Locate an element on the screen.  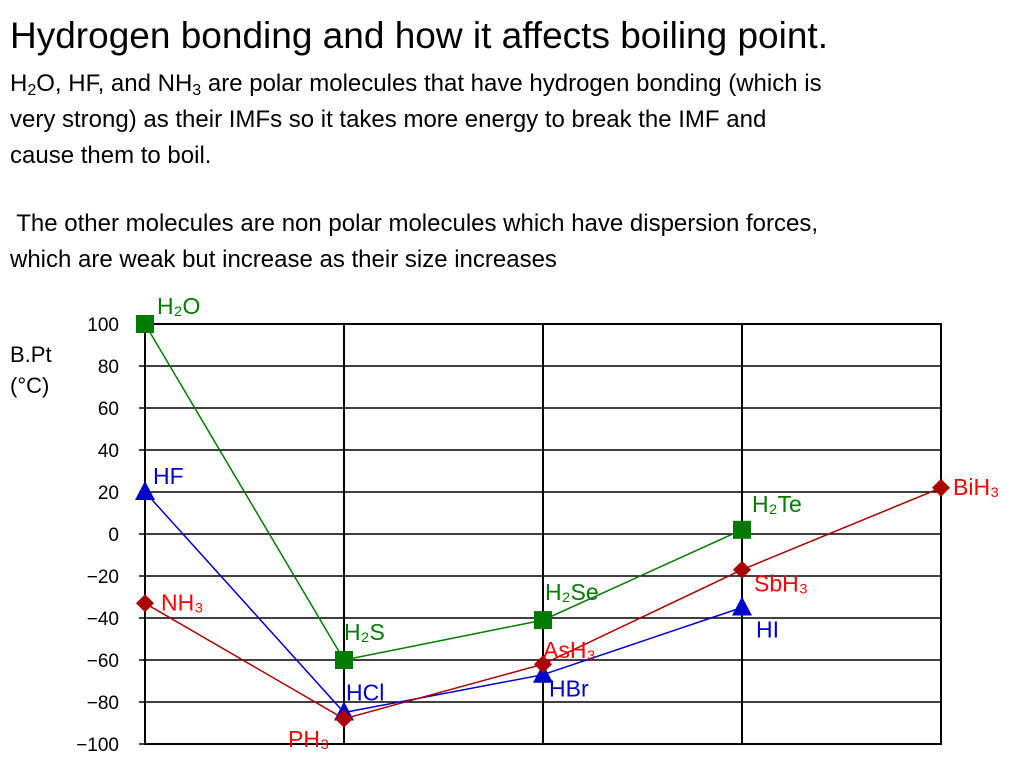
data-label: H₂Se is located at coordinates (572, 592).